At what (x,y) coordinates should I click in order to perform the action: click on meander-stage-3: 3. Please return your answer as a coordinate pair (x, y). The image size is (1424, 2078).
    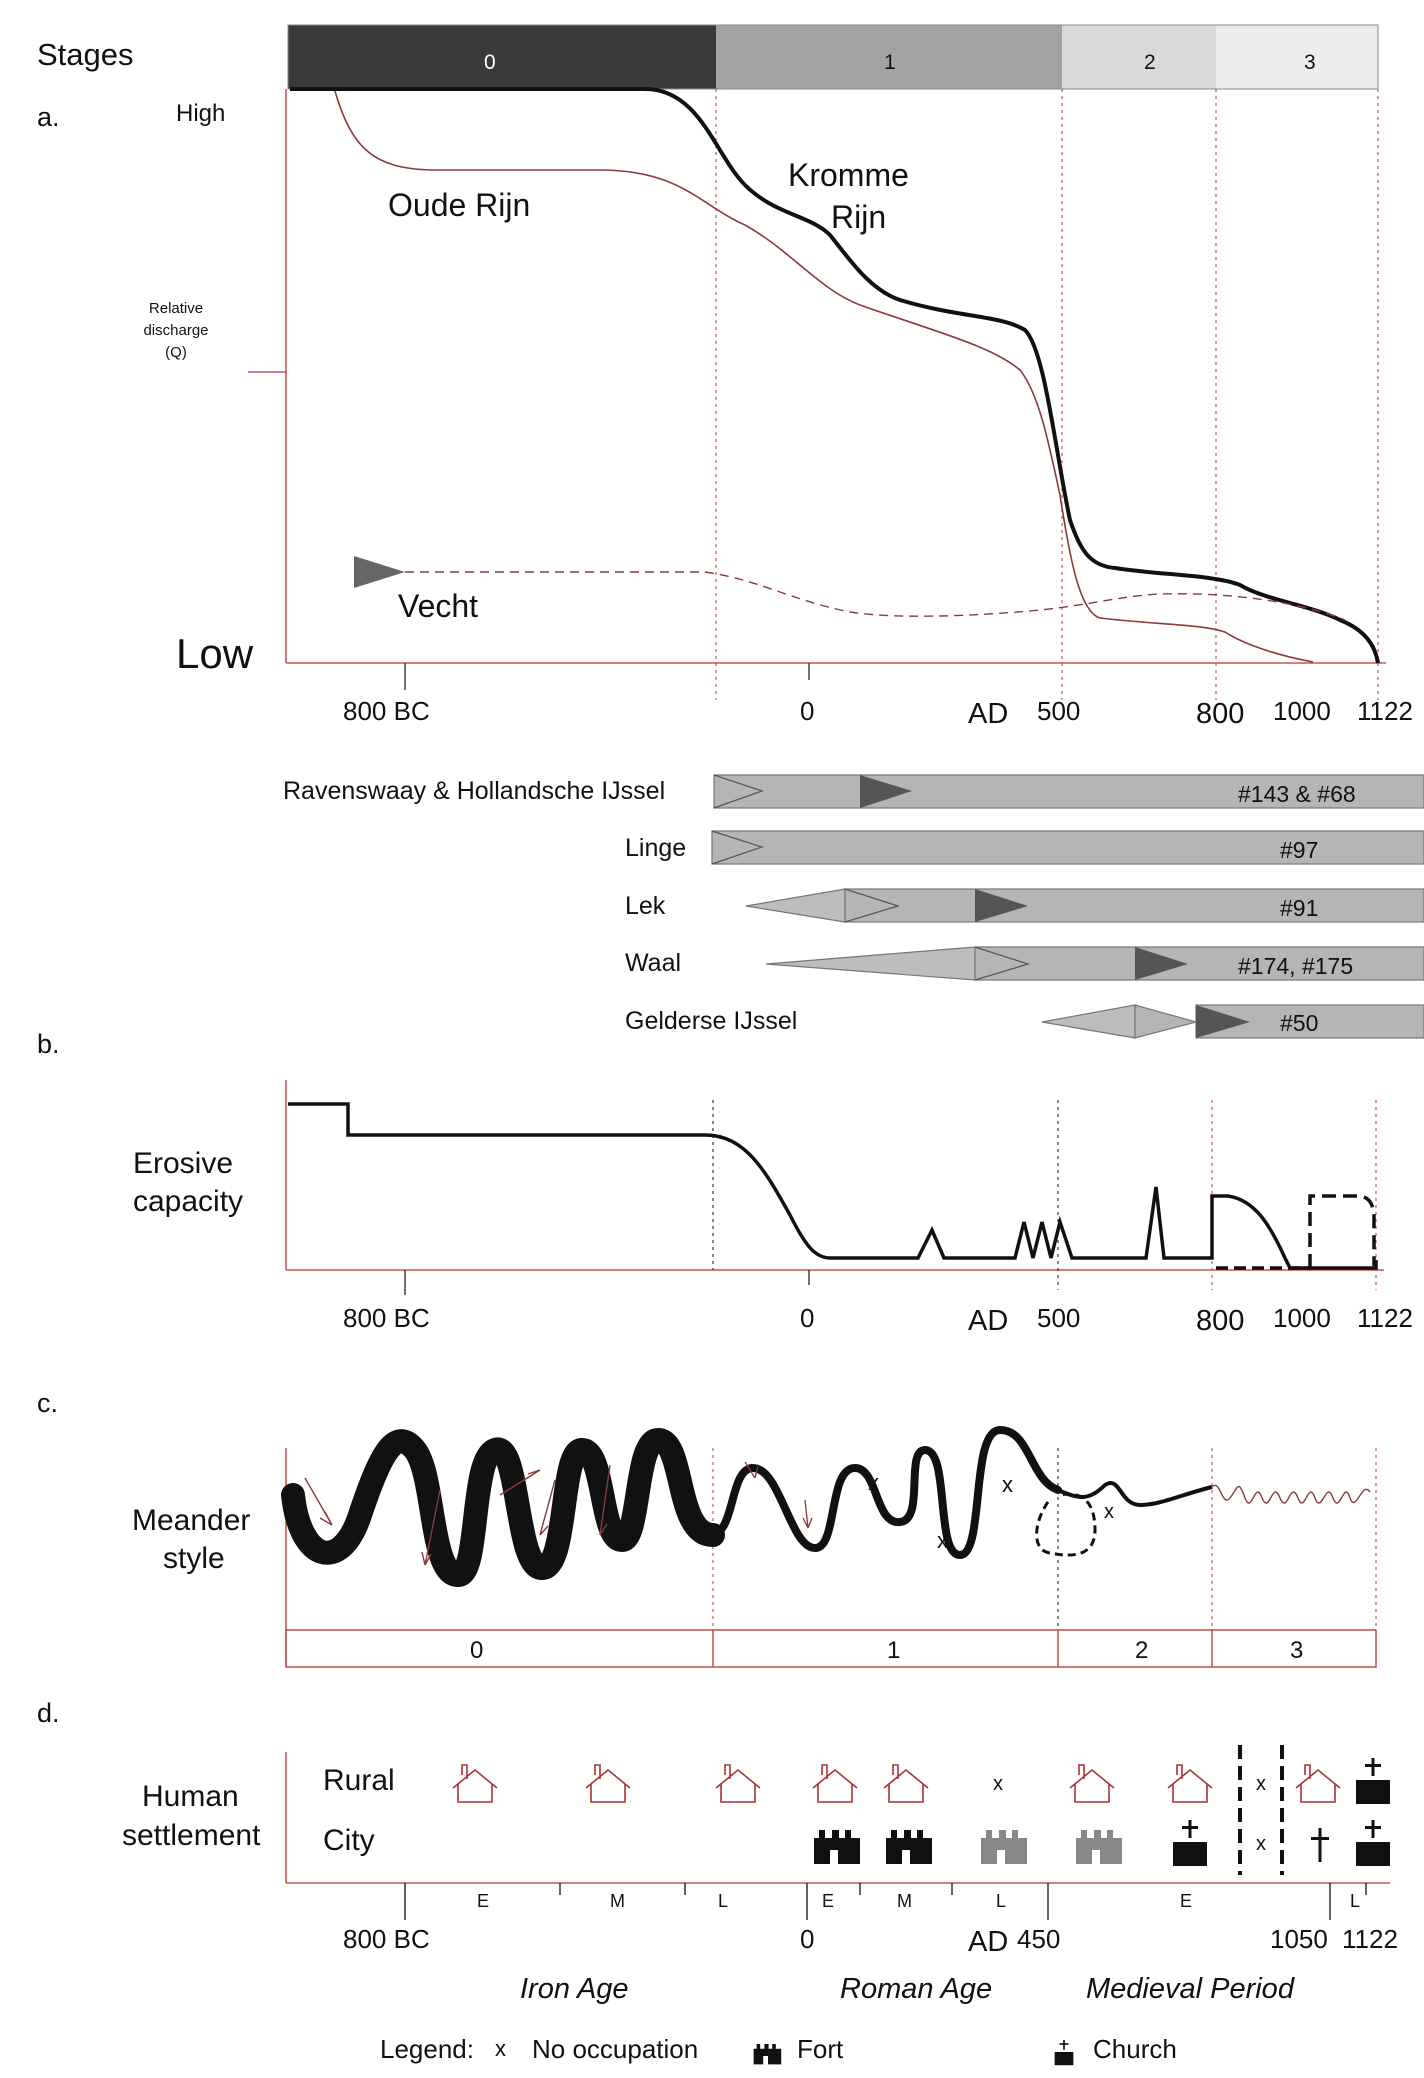
    Looking at the image, I should click on (1296, 1650).